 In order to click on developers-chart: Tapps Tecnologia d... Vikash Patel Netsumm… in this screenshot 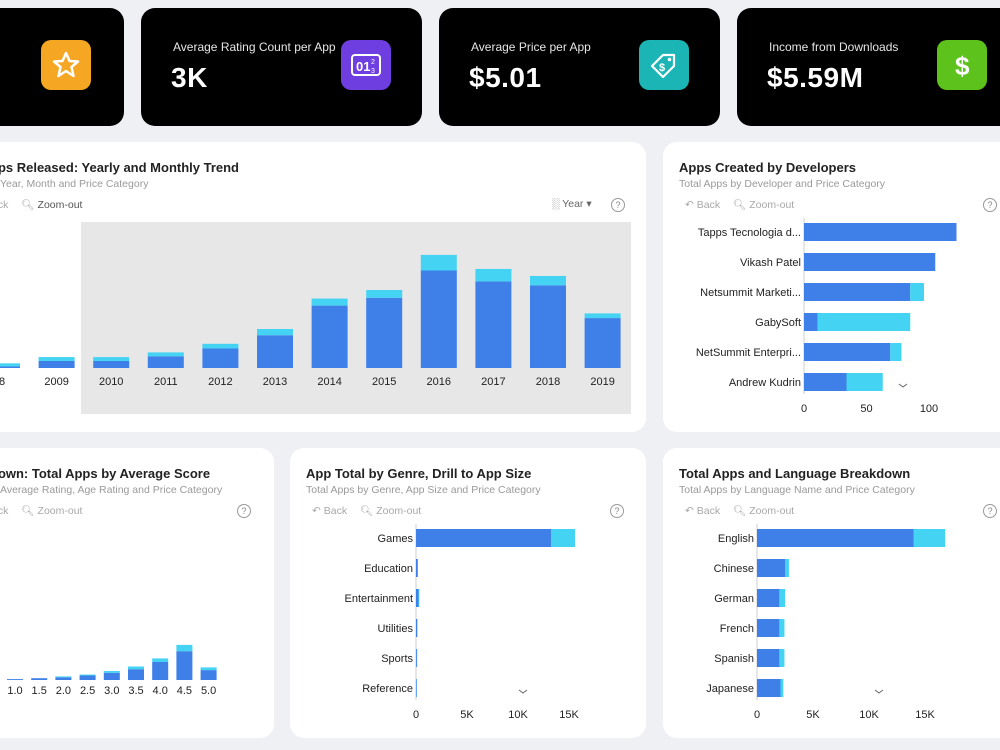, I will do `click(826, 316)`.